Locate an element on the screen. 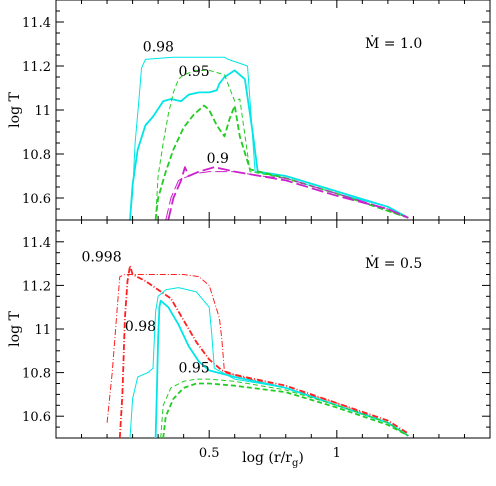 The height and width of the screenshot is (486, 496). accretion-rate-annotation: Ṁ = 1.0 is located at coordinates (393, 43).